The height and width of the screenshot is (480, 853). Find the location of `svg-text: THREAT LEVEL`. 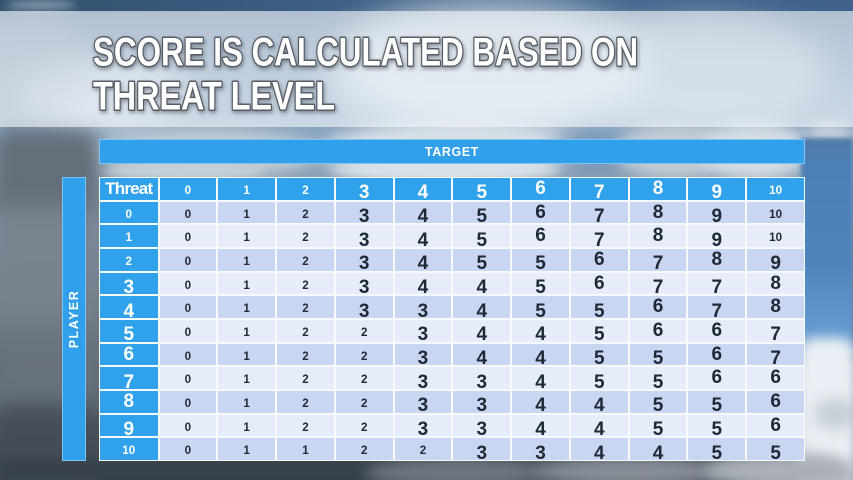

svg-text: THREAT LEVEL is located at coordinates (214, 97).